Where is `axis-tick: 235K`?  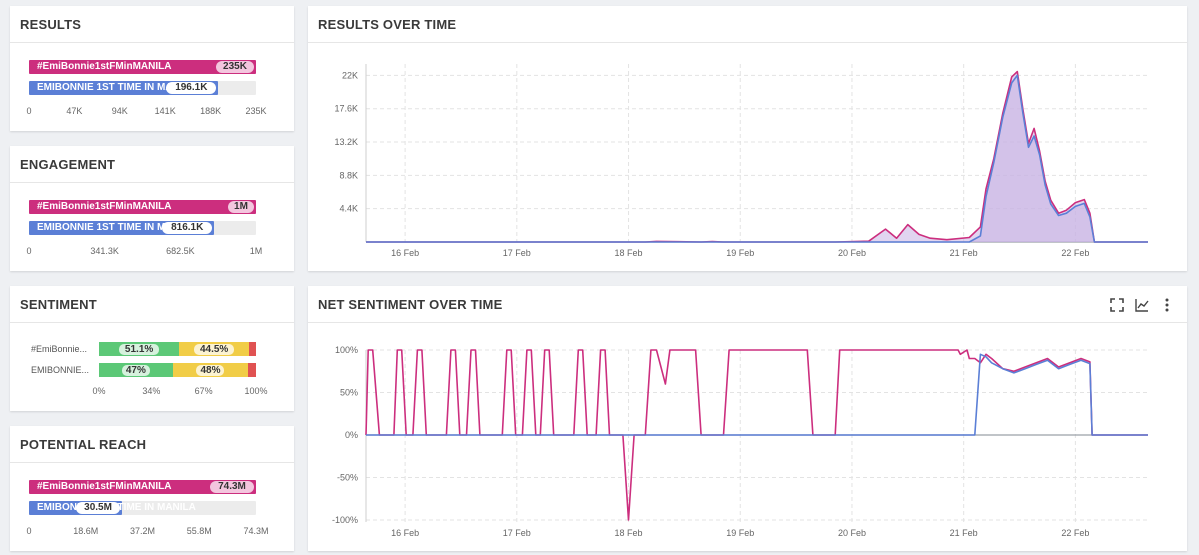 axis-tick: 235K is located at coordinates (256, 111).